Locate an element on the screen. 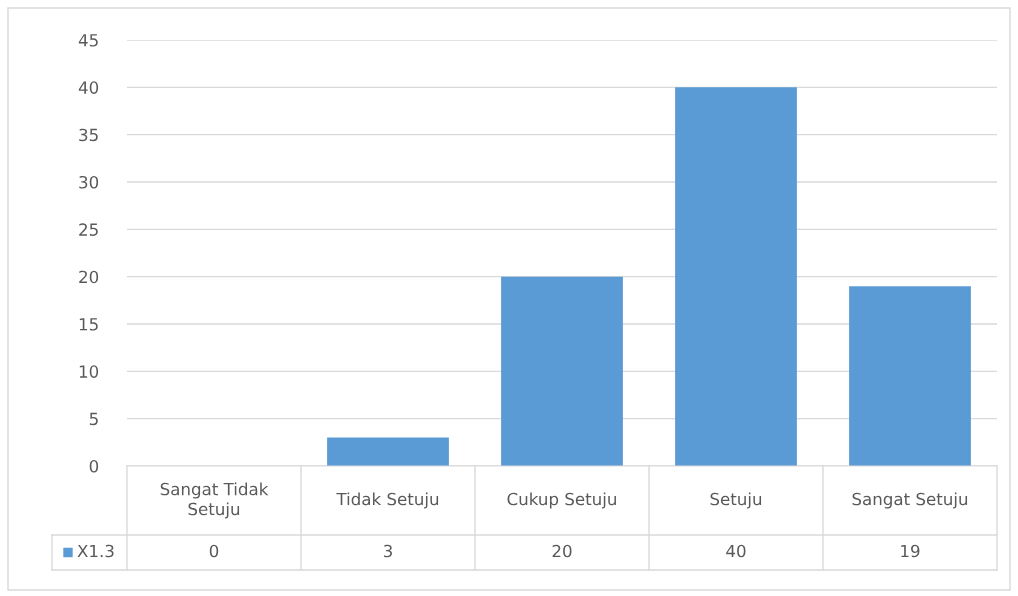  data-label: 40 is located at coordinates (736, 551).